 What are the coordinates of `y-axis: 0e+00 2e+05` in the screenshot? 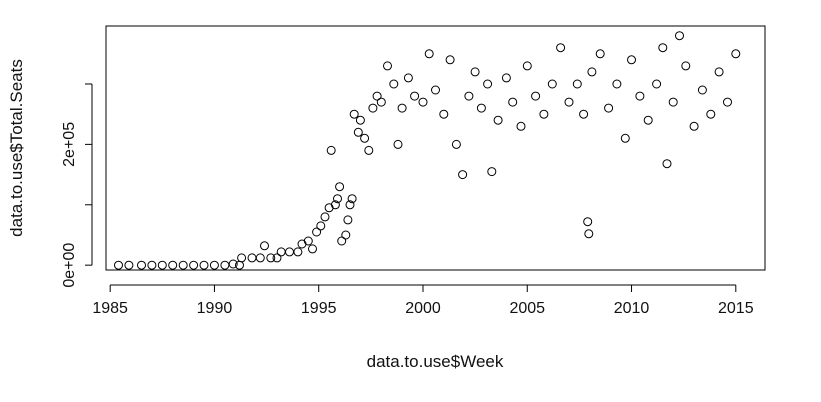 It's located at (77, 185).